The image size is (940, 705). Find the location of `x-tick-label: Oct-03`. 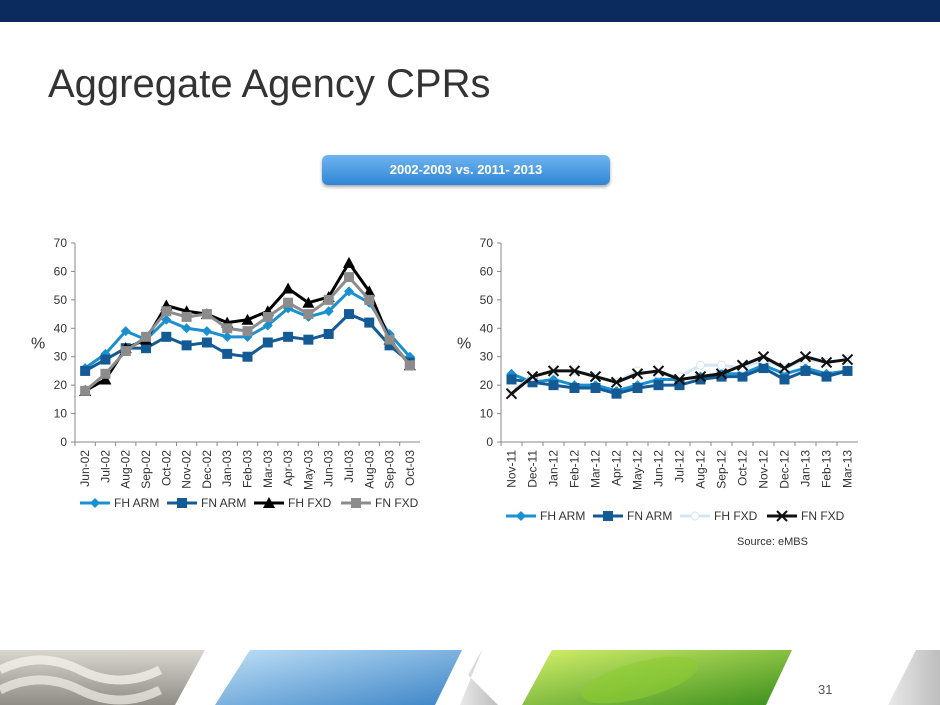

x-tick-label: Oct-03 is located at coordinates (410, 468).